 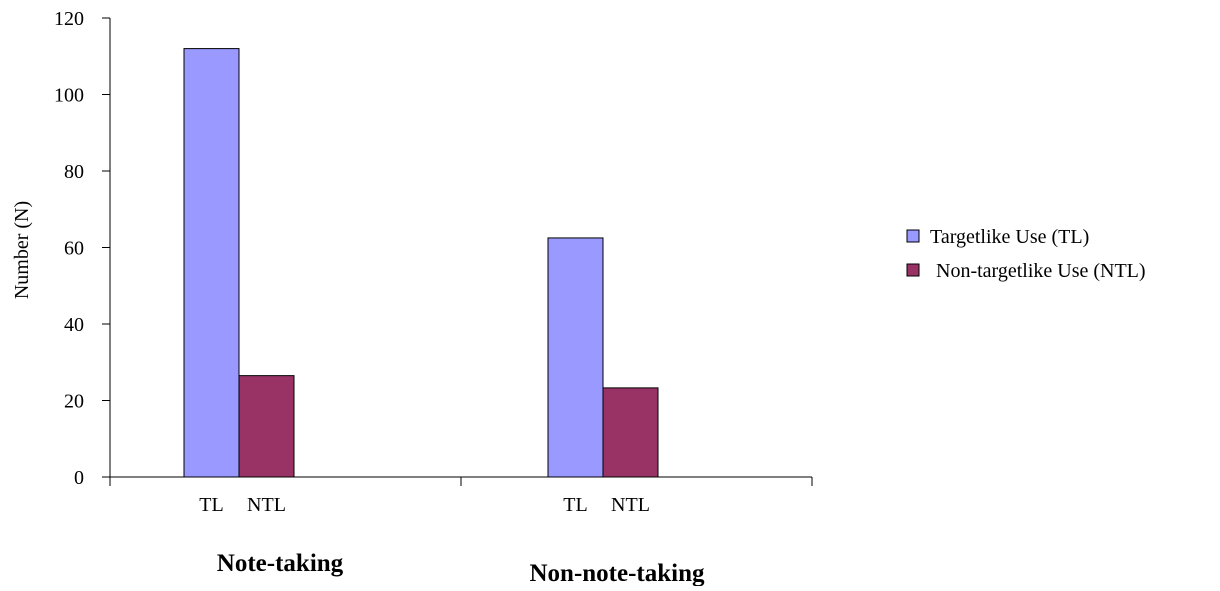 What do you see at coordinates (74, 402) in the screenshot?
I see `y-tick-label: 20` at bounding box center [74, 402].